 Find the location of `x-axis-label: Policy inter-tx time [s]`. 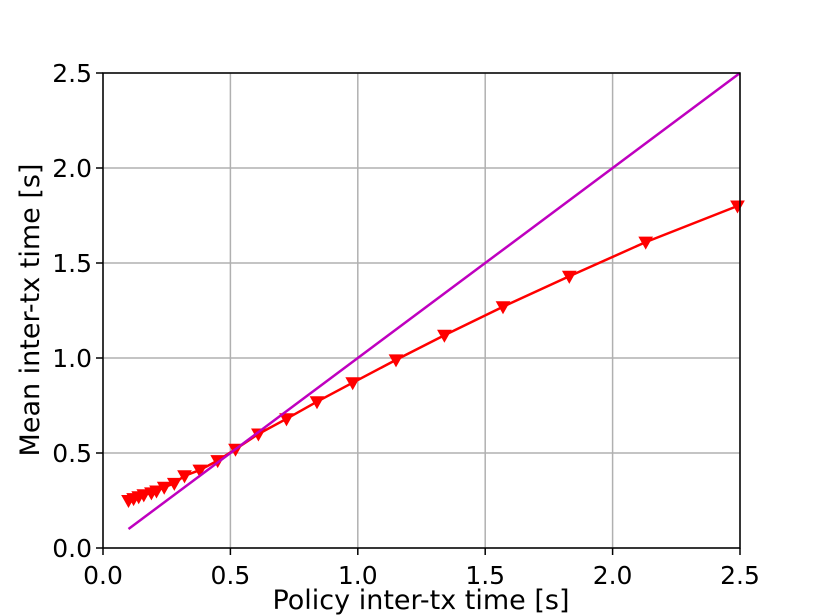

x-axis-label: Policy inter-tx time [s] is located at coordinates (420, 600).